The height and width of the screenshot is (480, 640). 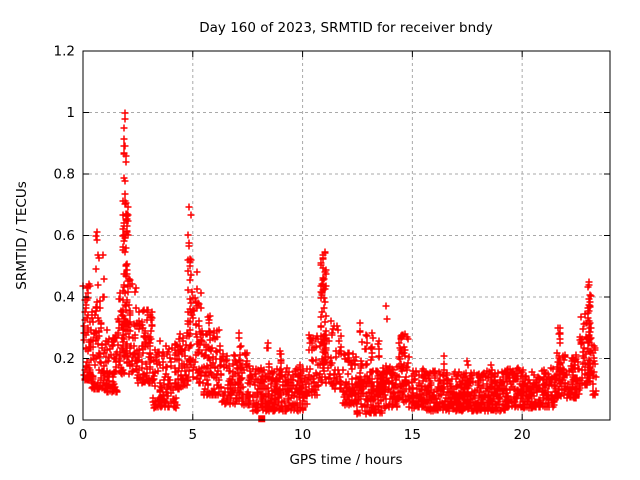 I want to click on y-tick-label: 0.8, so click(x=64, y=175).